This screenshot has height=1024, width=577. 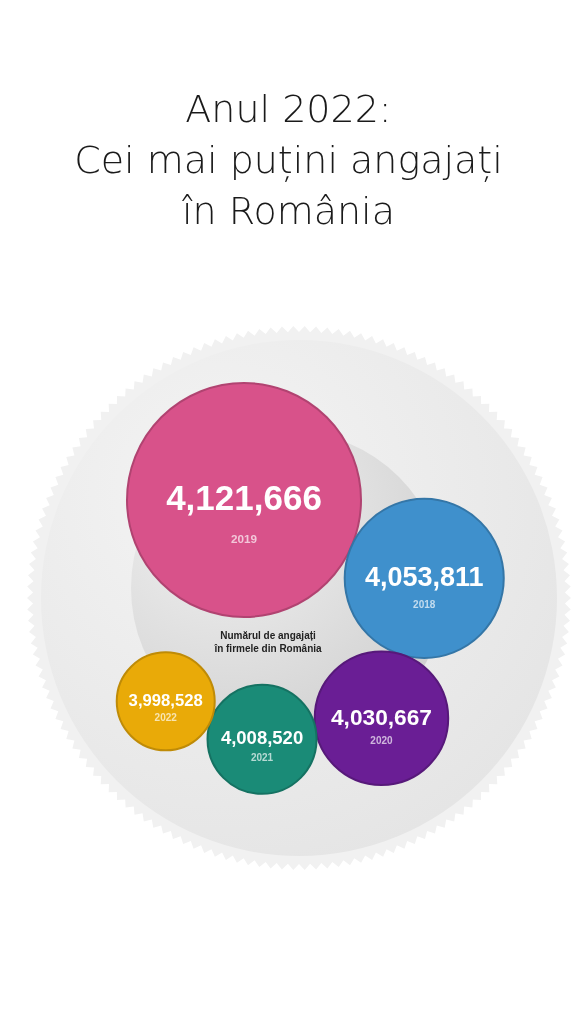 I want to click on data-label: 4,121,666, so click(x=244, y=497).